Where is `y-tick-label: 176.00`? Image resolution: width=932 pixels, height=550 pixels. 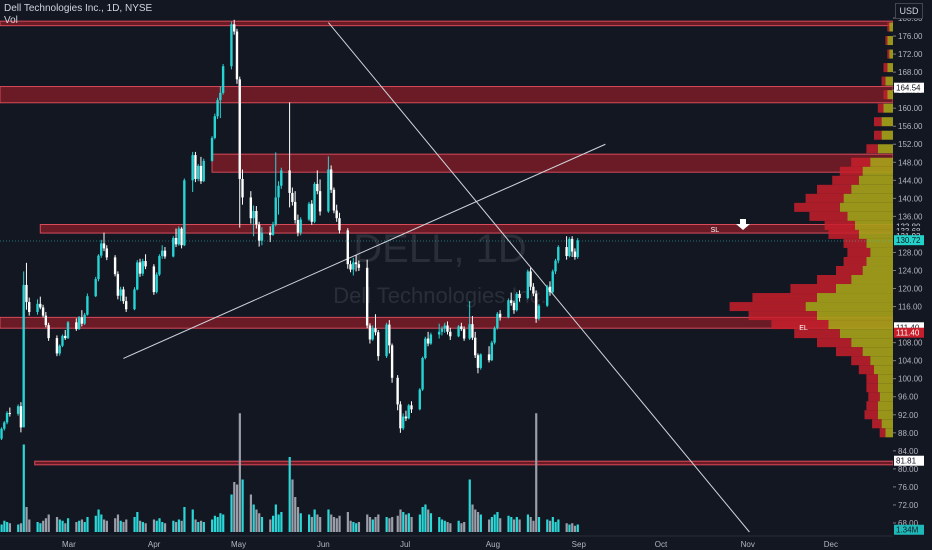 y-tick-label: 176.00 is located at coordinates (910, 36).